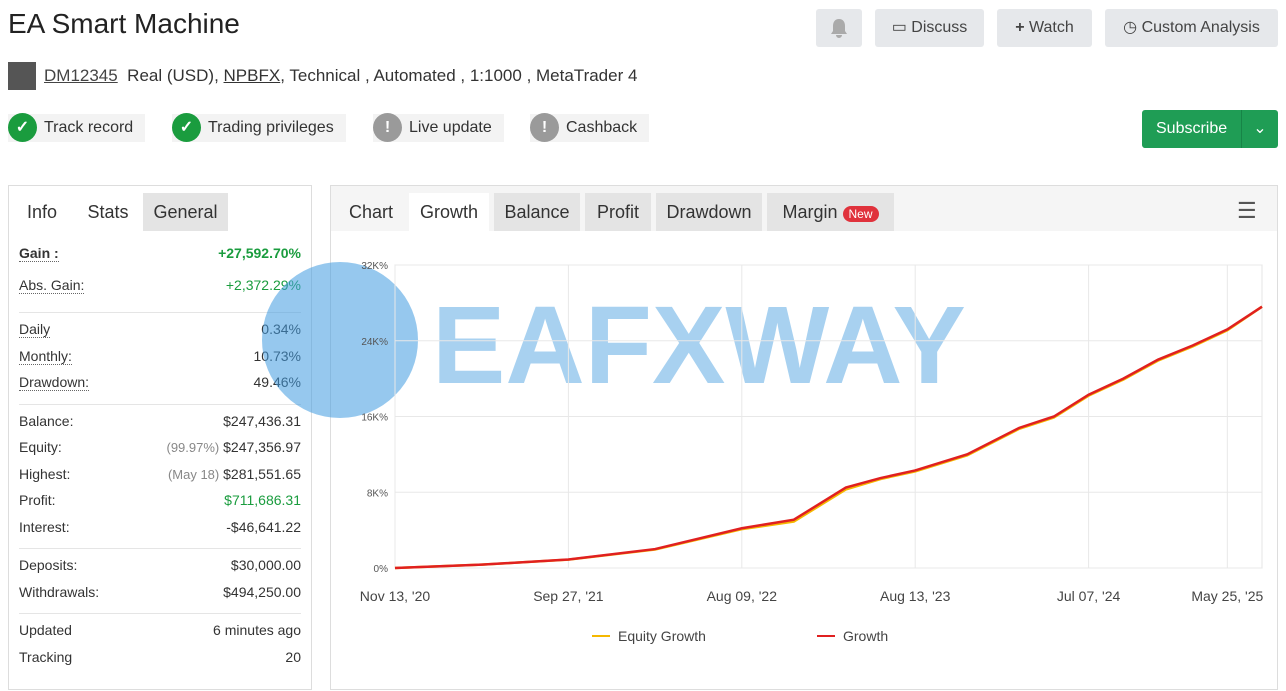  I want to click on new-badge: New, so click(860, 214).